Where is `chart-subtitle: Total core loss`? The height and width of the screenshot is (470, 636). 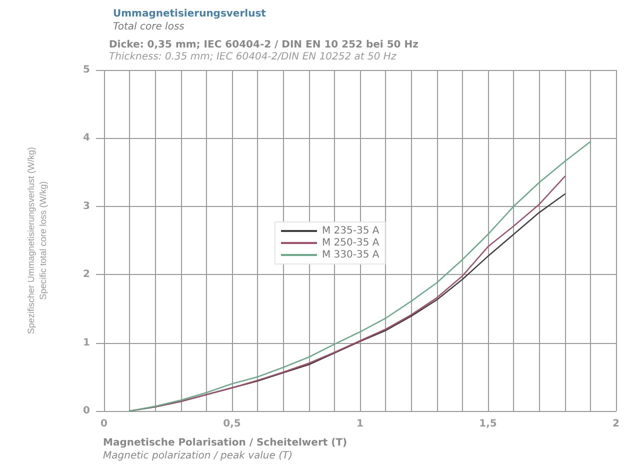
chart-subtitle: Total core loss is located at coordinates (148, 27).